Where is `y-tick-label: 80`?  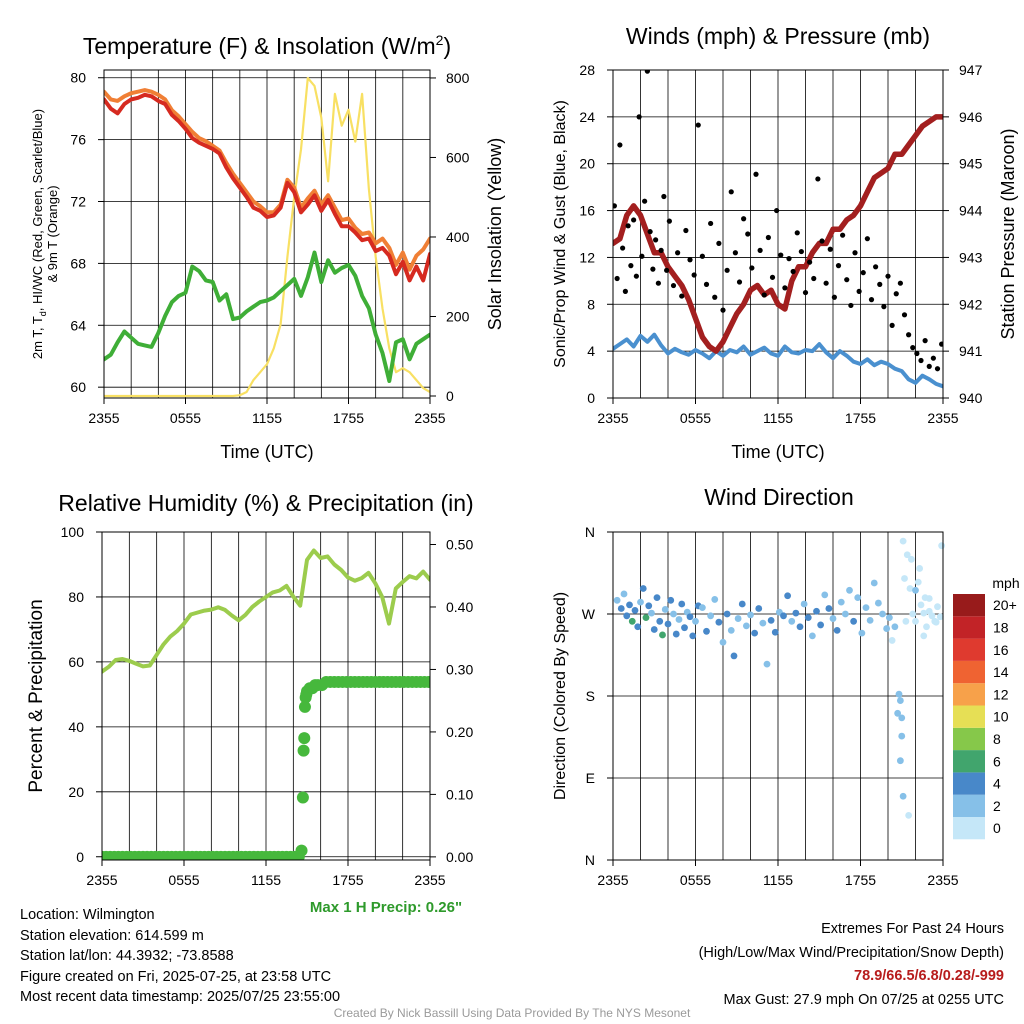 y-tick-label: 80 is located at coordinates (76, 597).